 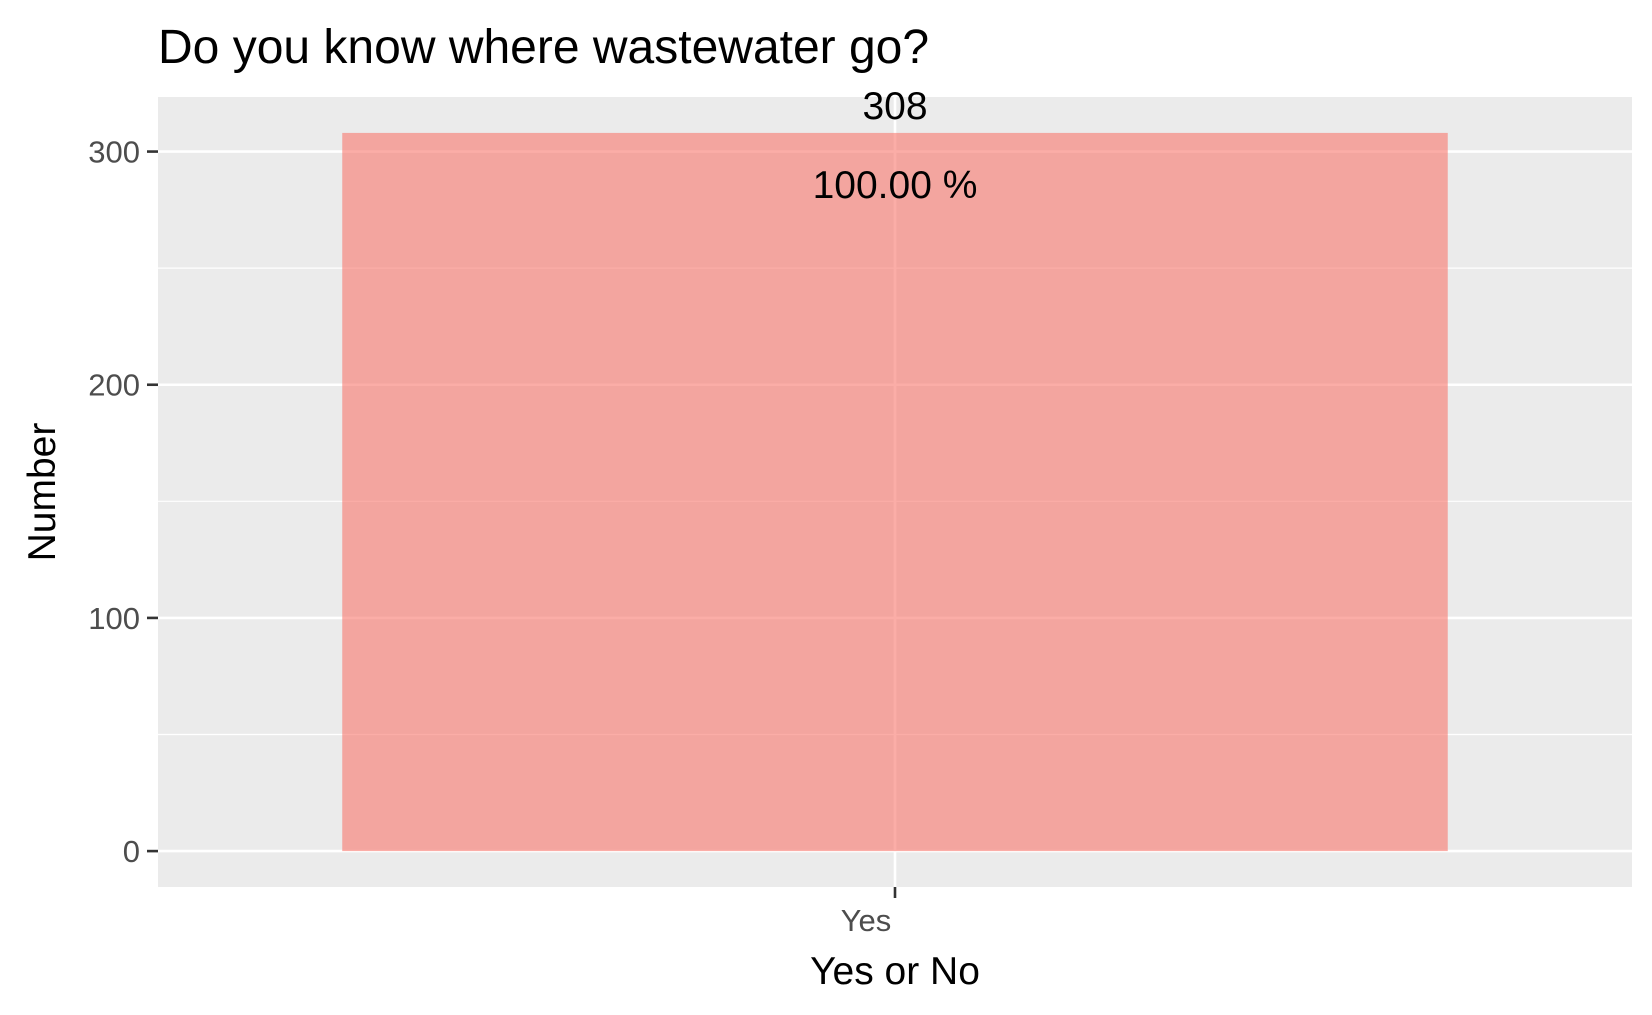 What do you see at coordinates (895, 146) in the screenshot?
I see `data-labels: 308 100.00 %` at bounding box center [895, 146].